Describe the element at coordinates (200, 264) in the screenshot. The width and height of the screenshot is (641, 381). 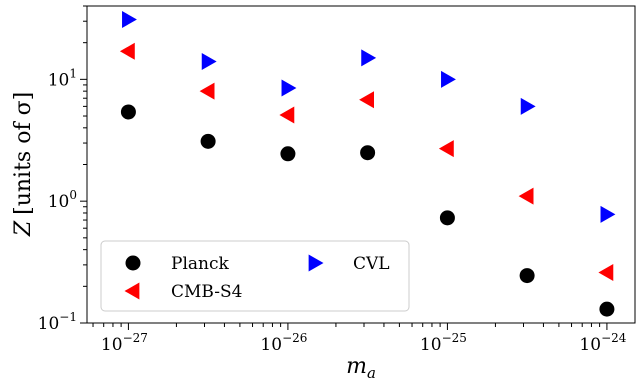
I see `legend-label-planck: Planck` at that location.